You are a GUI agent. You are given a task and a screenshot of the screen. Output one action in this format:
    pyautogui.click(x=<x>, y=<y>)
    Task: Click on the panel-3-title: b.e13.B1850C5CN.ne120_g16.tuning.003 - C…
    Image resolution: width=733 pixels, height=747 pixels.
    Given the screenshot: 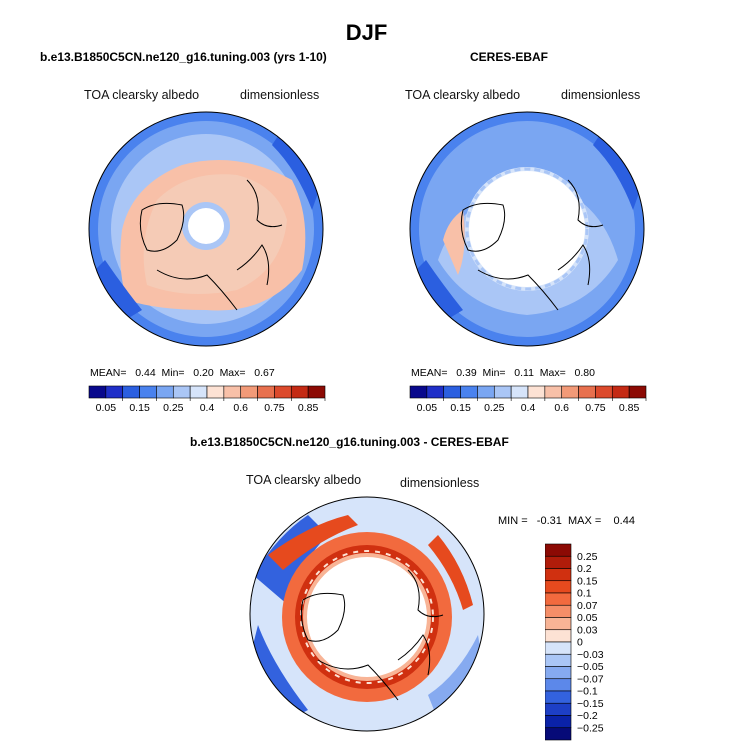 What is the action you would take?
    pyautogui.click(x=349, y=442)
    